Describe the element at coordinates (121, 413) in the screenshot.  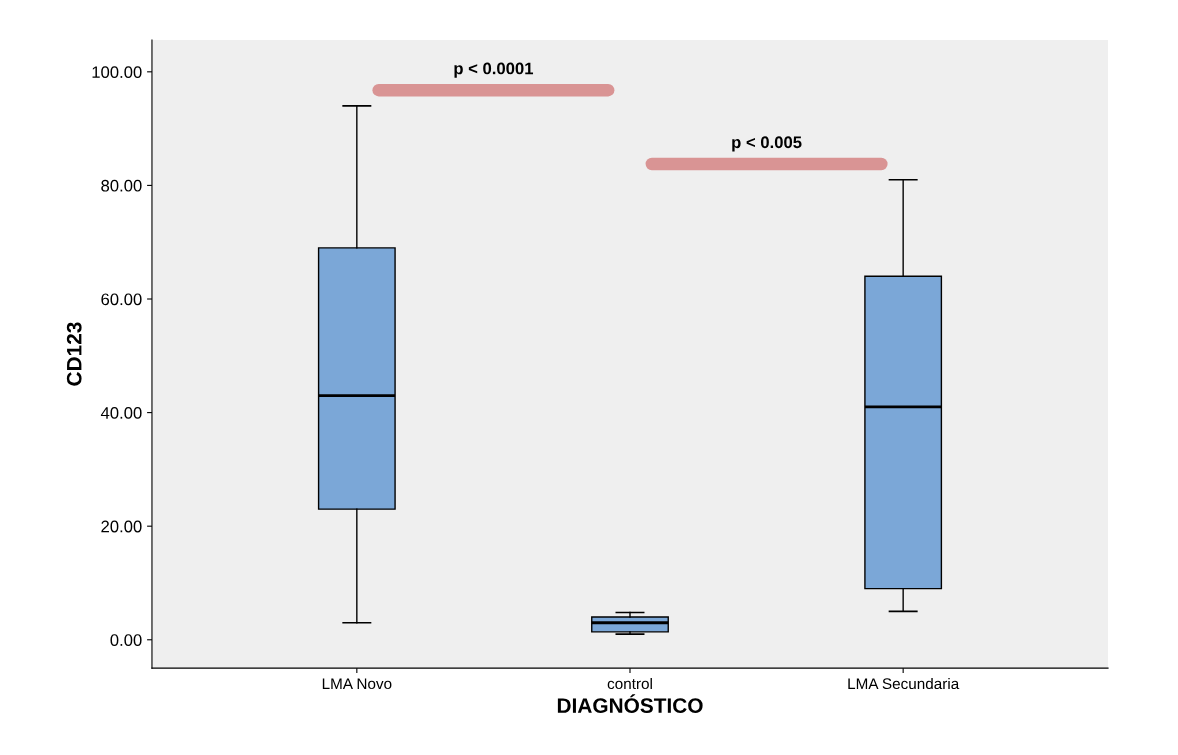
I see `y-tick-label: 40.00` at that location.